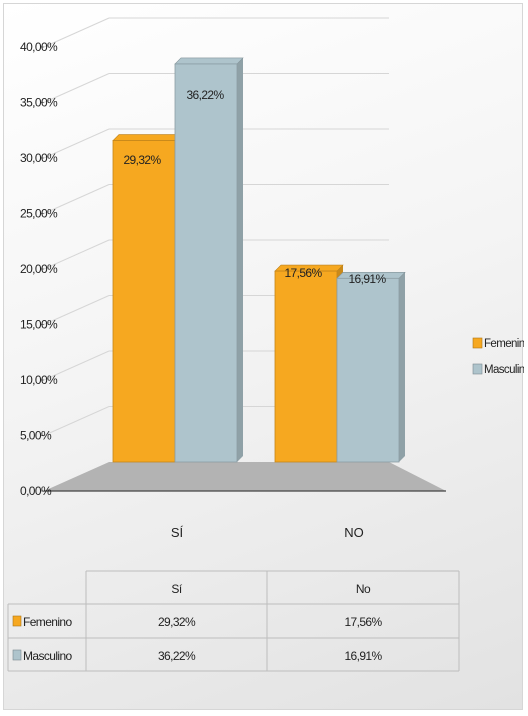 The image size is (528, 716). Describe the element at coordinates (363, 589) in the screenshot. I see `table-header: No` at that location.